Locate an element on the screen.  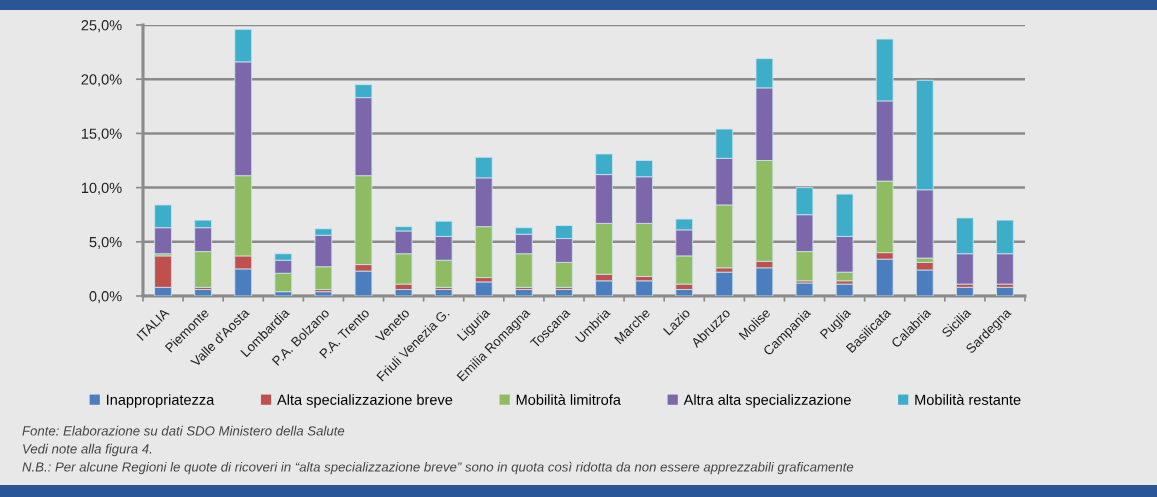
y-tick-label: 25,0% is located at coordinates (101, 26).